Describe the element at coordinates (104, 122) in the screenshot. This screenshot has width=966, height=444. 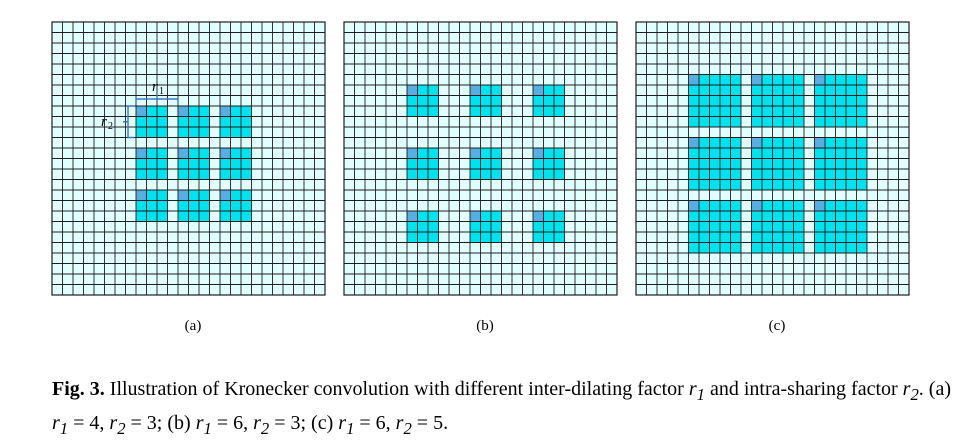
I see `r2-label: r` at that location.